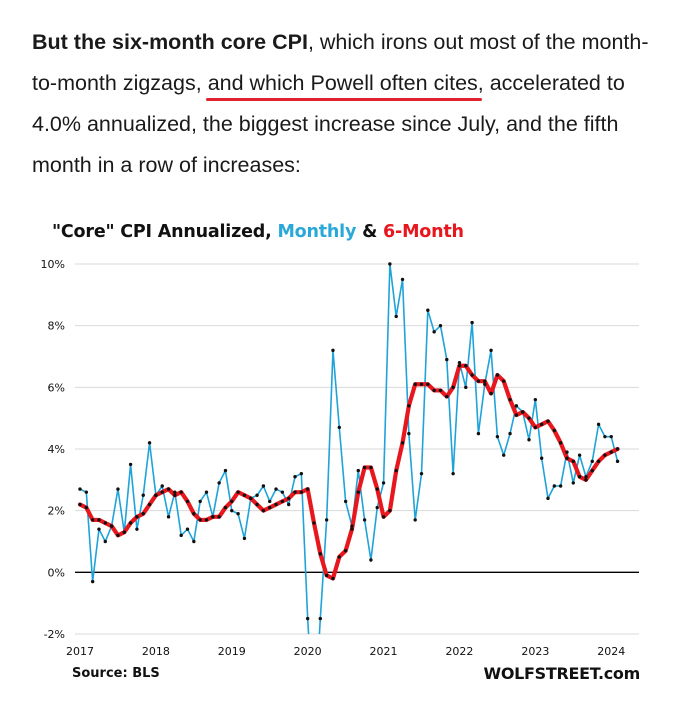 This screenshot has height=725, width=696. What do you see at coordinates (423, 232) in the screenshot?
I see `chart-title-six-month: 6-Month` at bounding box center [423, 232].